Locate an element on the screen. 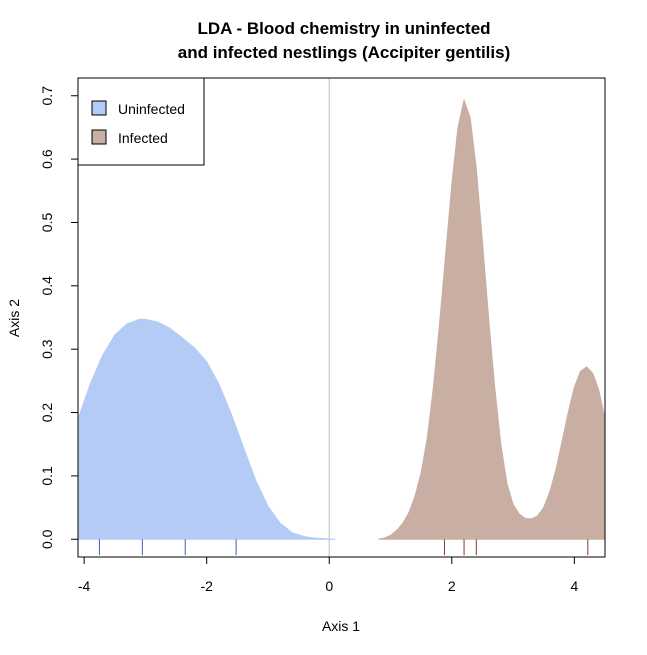 The height and width of the screenshot is (655, 647). x-axis: -4 -2 0 2 4 is located at coordinates (328, 575).